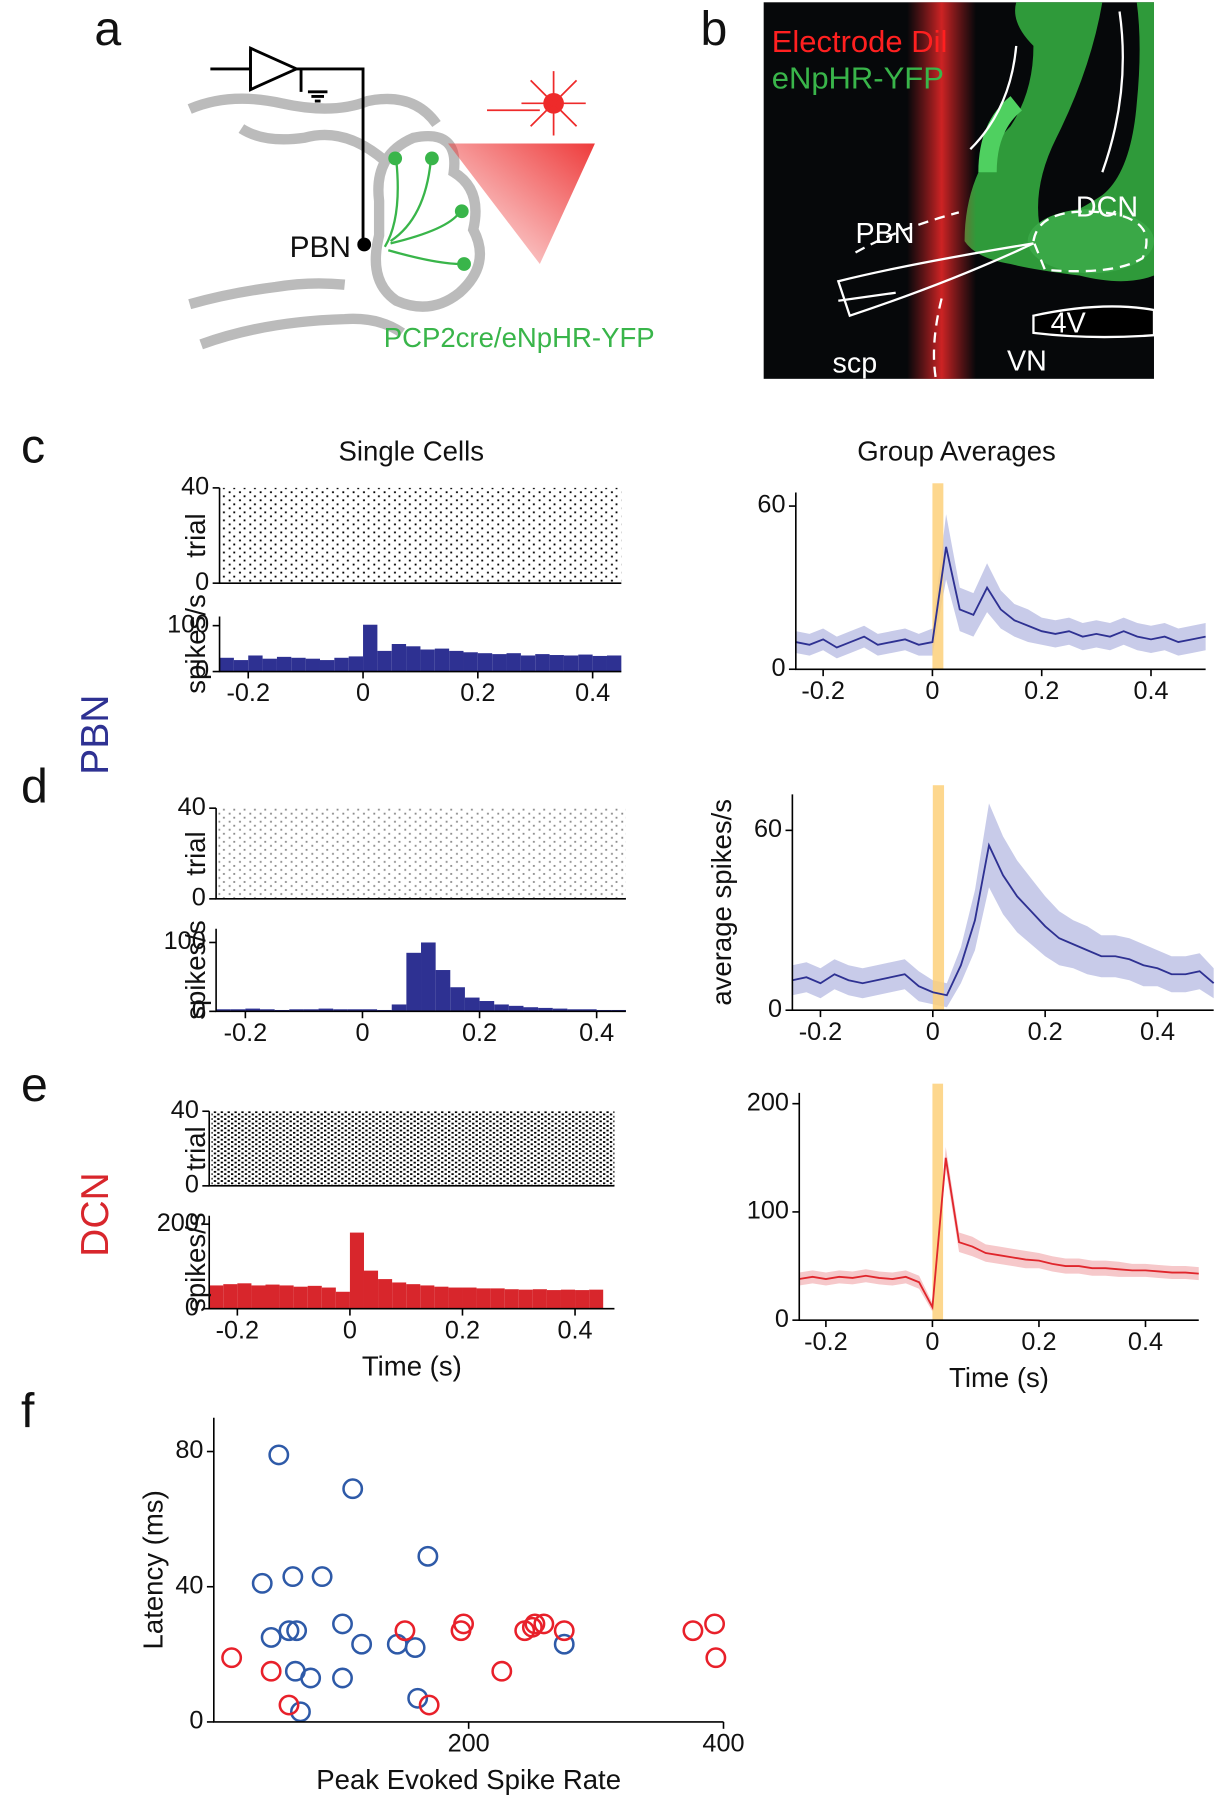 This screenshot has height=1800, width=1222. Describe the element at coordinates (34, 787) in the screenshot. I see `panel-label: d` at that location.